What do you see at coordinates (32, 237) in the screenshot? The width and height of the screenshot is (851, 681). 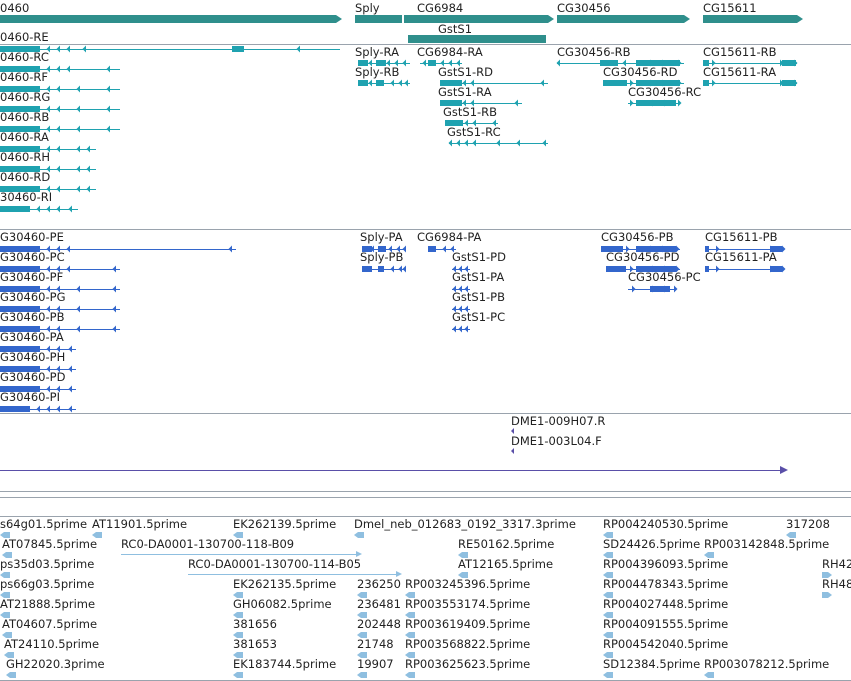 I see `protein-label: G30460-PE` at bounding box center [32, 237].